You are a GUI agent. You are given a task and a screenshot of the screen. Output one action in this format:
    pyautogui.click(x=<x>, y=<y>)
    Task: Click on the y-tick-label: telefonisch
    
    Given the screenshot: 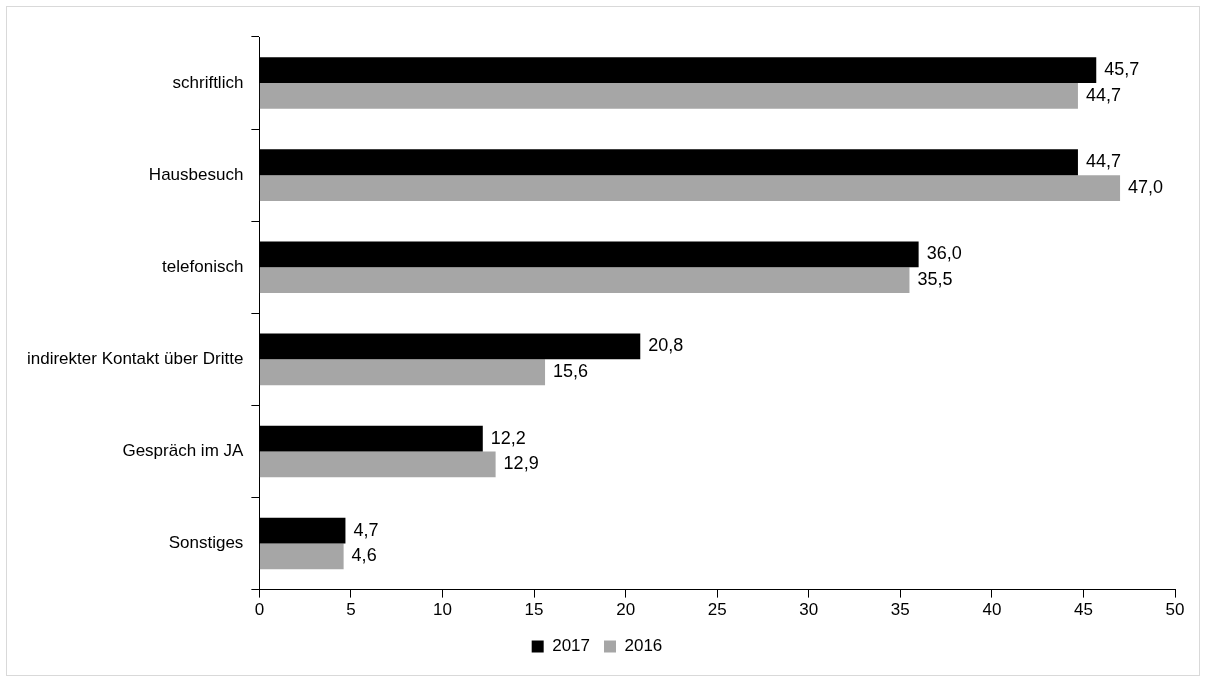 What is the action you would take?
    pyautogui.click(x=203, y=266)
    